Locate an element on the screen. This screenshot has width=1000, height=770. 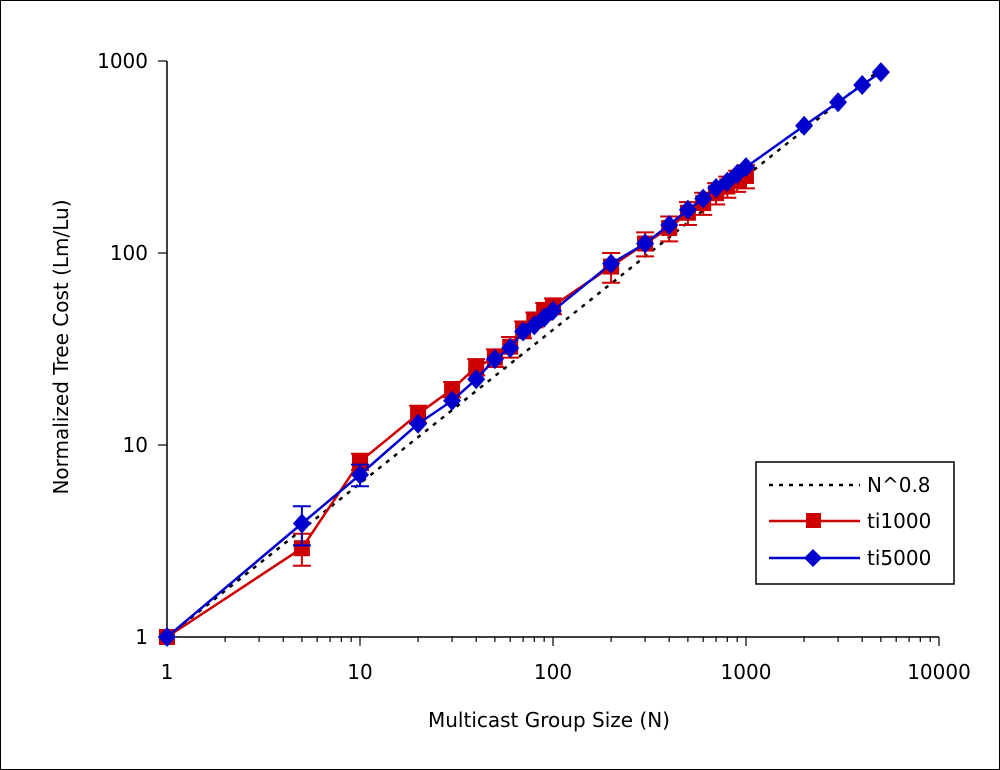
y-tick-label: 1000 is located at coordinates (122, 61).